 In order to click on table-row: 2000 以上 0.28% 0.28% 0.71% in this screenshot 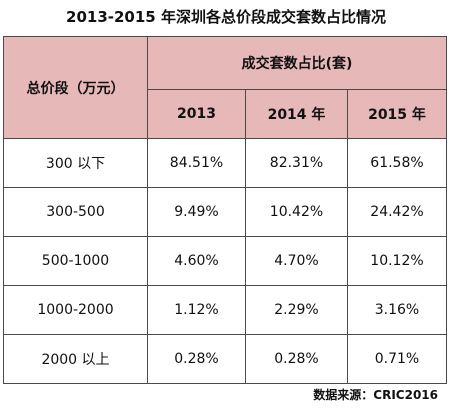, I will do `click(225, 359)`.